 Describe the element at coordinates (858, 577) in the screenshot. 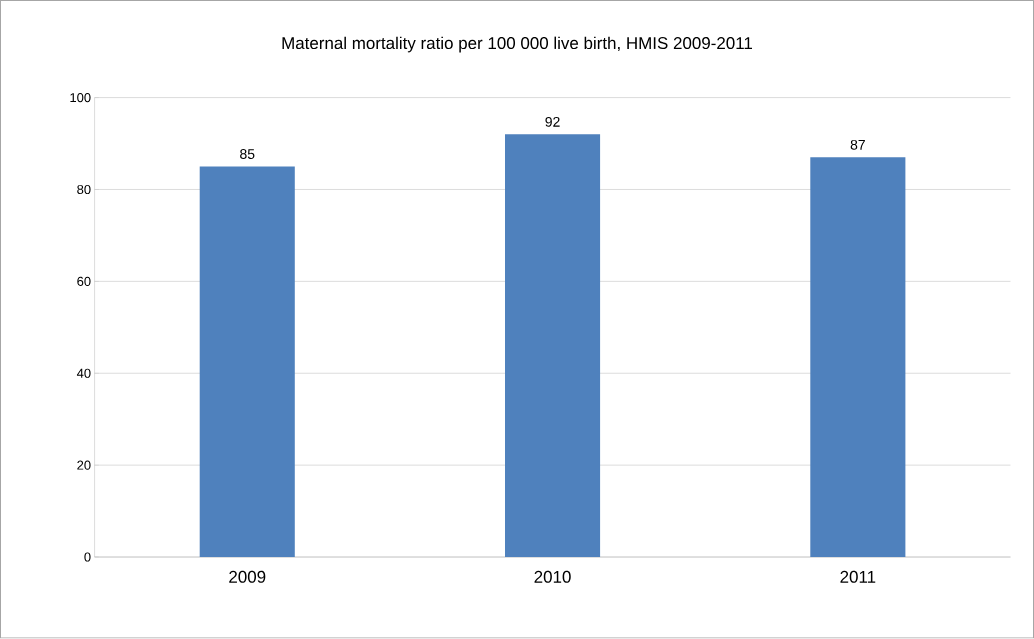

I see `x-tick-label: 2011` at that location.